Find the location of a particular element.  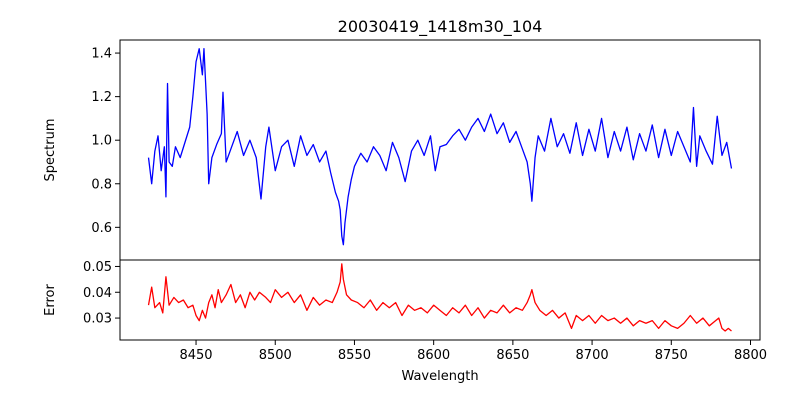

spectrum-ylabel: Spectrum is located at coordinates (50, 150).